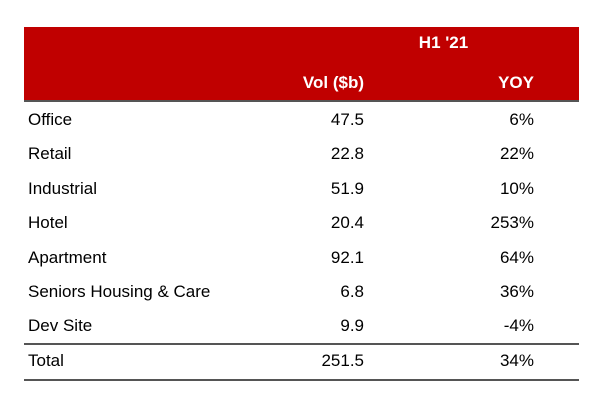  I want to click on table-row: Dev Site 9.9 -4%, so click(301, 325).